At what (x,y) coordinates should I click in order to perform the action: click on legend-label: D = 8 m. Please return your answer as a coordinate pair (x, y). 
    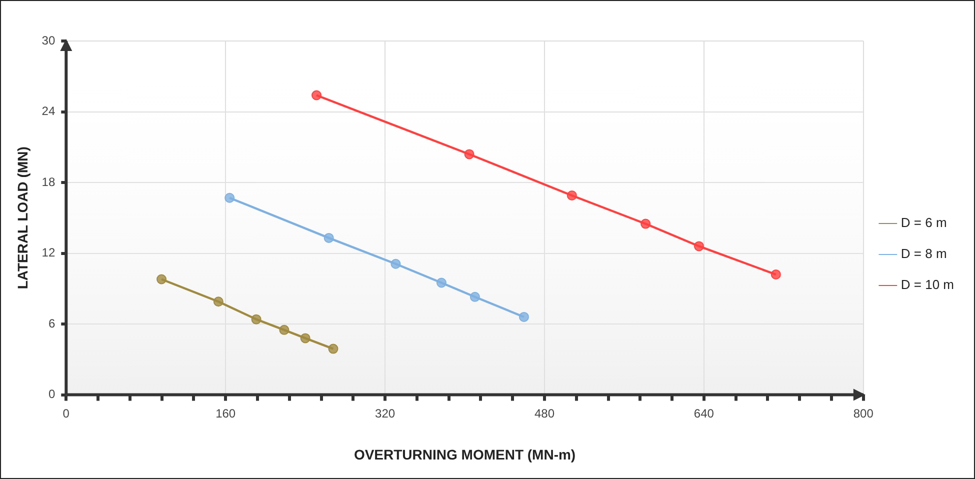
    Looking at the image, I should click on (923, 254).